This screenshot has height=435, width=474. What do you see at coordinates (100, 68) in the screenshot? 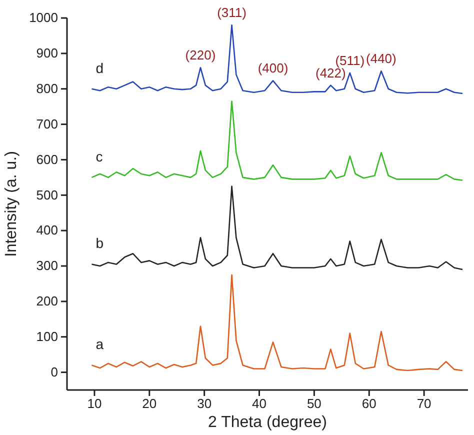
I see `series-label: d` at bounding box center [100, 68].